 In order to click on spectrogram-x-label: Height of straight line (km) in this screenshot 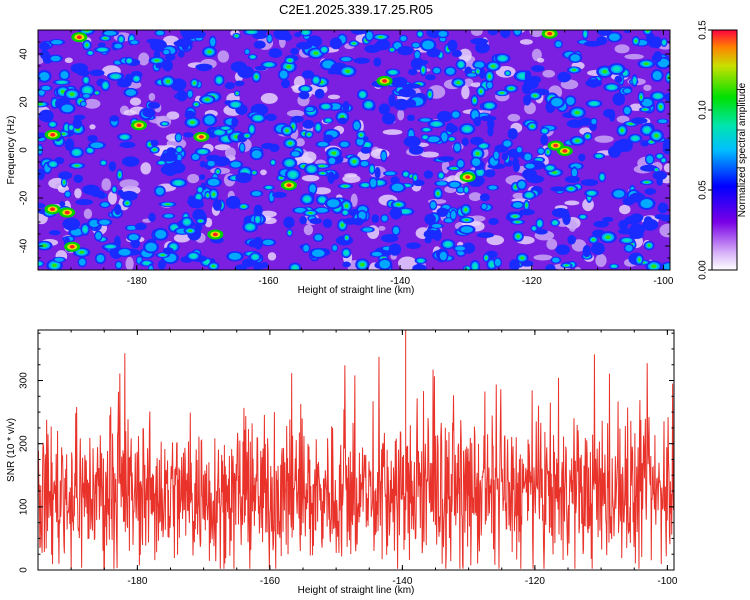, I will do `click(356, 290)`.